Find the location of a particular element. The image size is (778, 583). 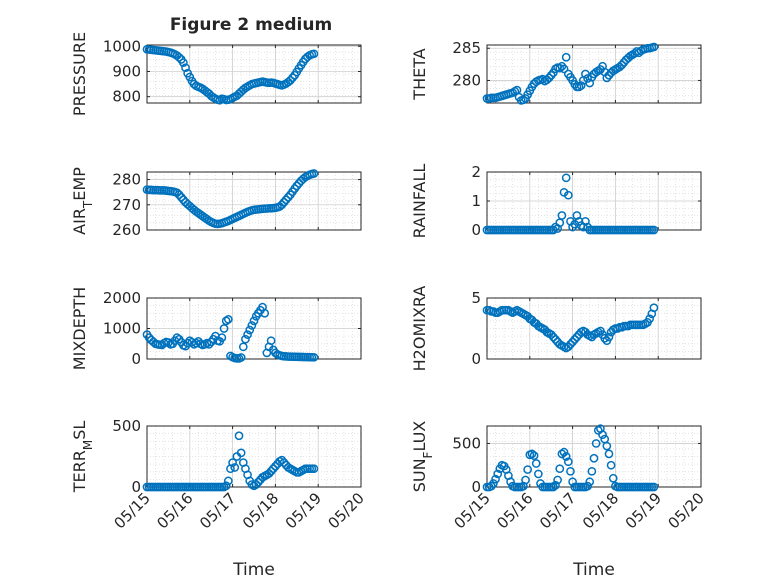

y-tick-label: 2000 is located at coordinates (122, 298).